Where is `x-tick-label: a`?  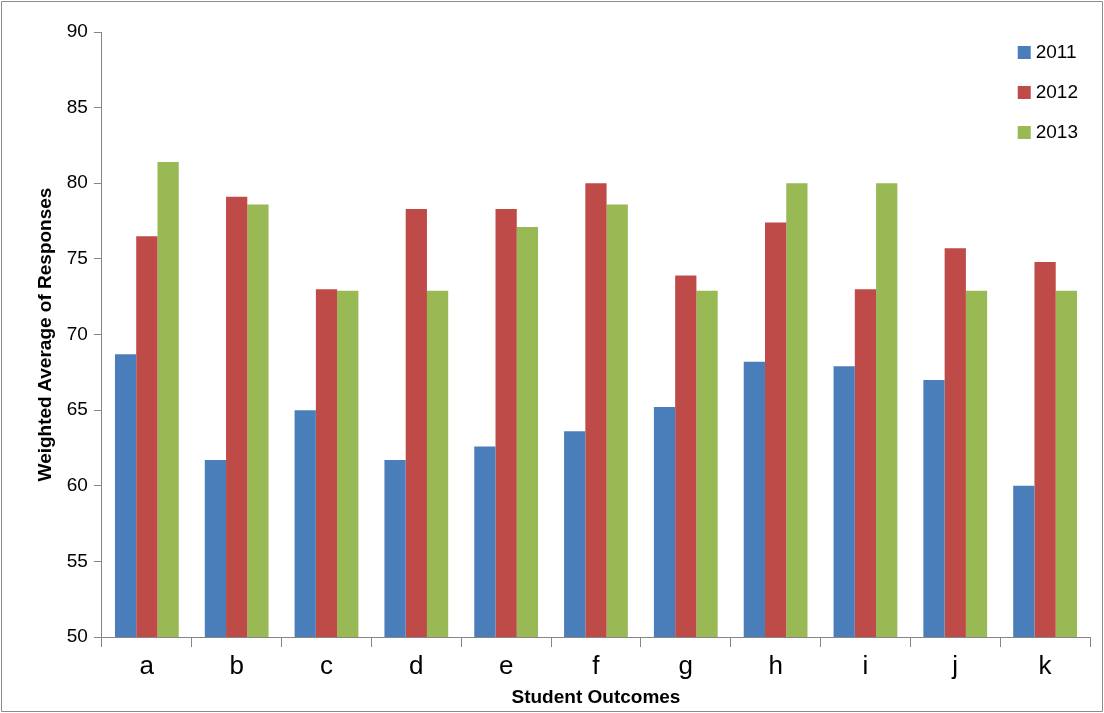 x-tick-label: a is located at coordinates (147, 664).